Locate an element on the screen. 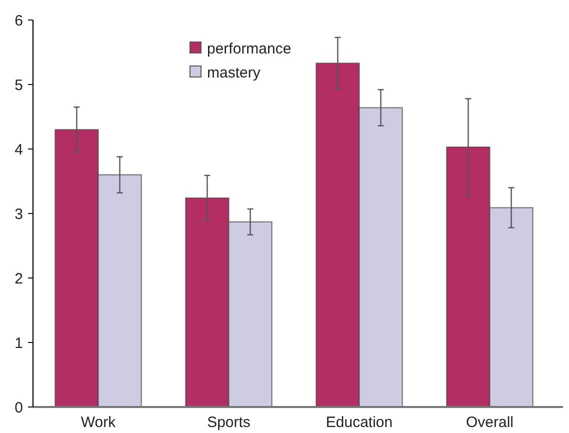 The image size is (569, 433). legend-label: mastery is located at coordinates (234, 73).